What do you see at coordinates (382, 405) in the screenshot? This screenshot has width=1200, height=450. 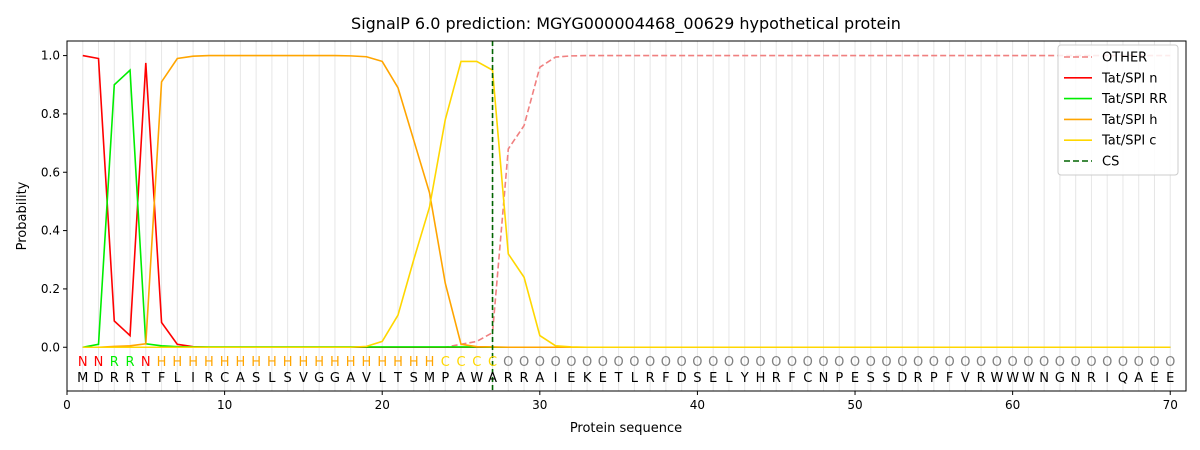 I see `x-tick-label: 20` at bounding box center [382, 405].